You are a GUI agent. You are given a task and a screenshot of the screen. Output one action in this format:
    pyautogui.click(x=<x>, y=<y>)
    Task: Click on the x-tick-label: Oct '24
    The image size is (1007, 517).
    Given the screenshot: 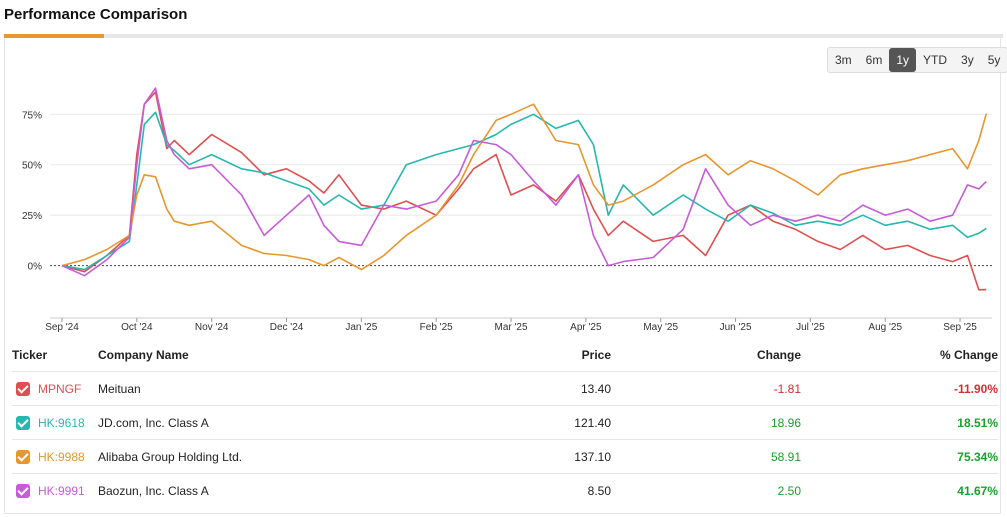 What is the action you would take?
    pyautogui.click(x=137, y=327)
    